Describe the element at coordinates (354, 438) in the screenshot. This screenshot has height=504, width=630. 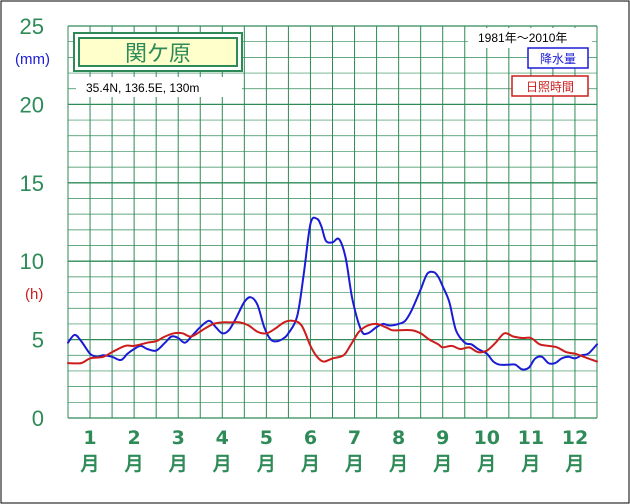
I see `x-tick-label: 7` at that location.